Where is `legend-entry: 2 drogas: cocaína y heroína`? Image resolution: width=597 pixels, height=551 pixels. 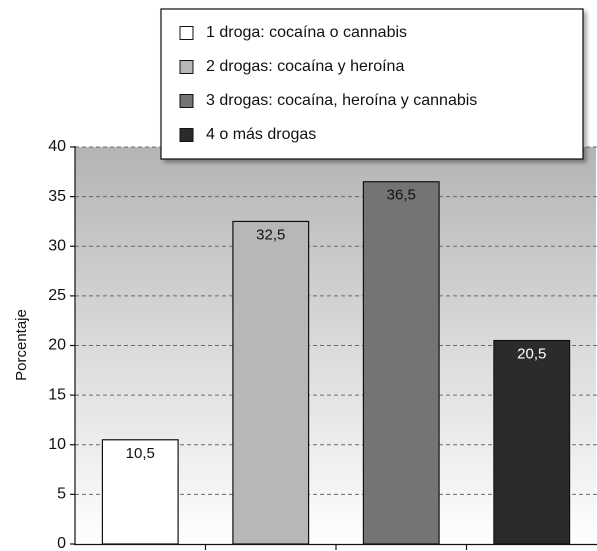 legend-entry: 2 drogas: cocaína y heroína is located at coordinates (305, 66).